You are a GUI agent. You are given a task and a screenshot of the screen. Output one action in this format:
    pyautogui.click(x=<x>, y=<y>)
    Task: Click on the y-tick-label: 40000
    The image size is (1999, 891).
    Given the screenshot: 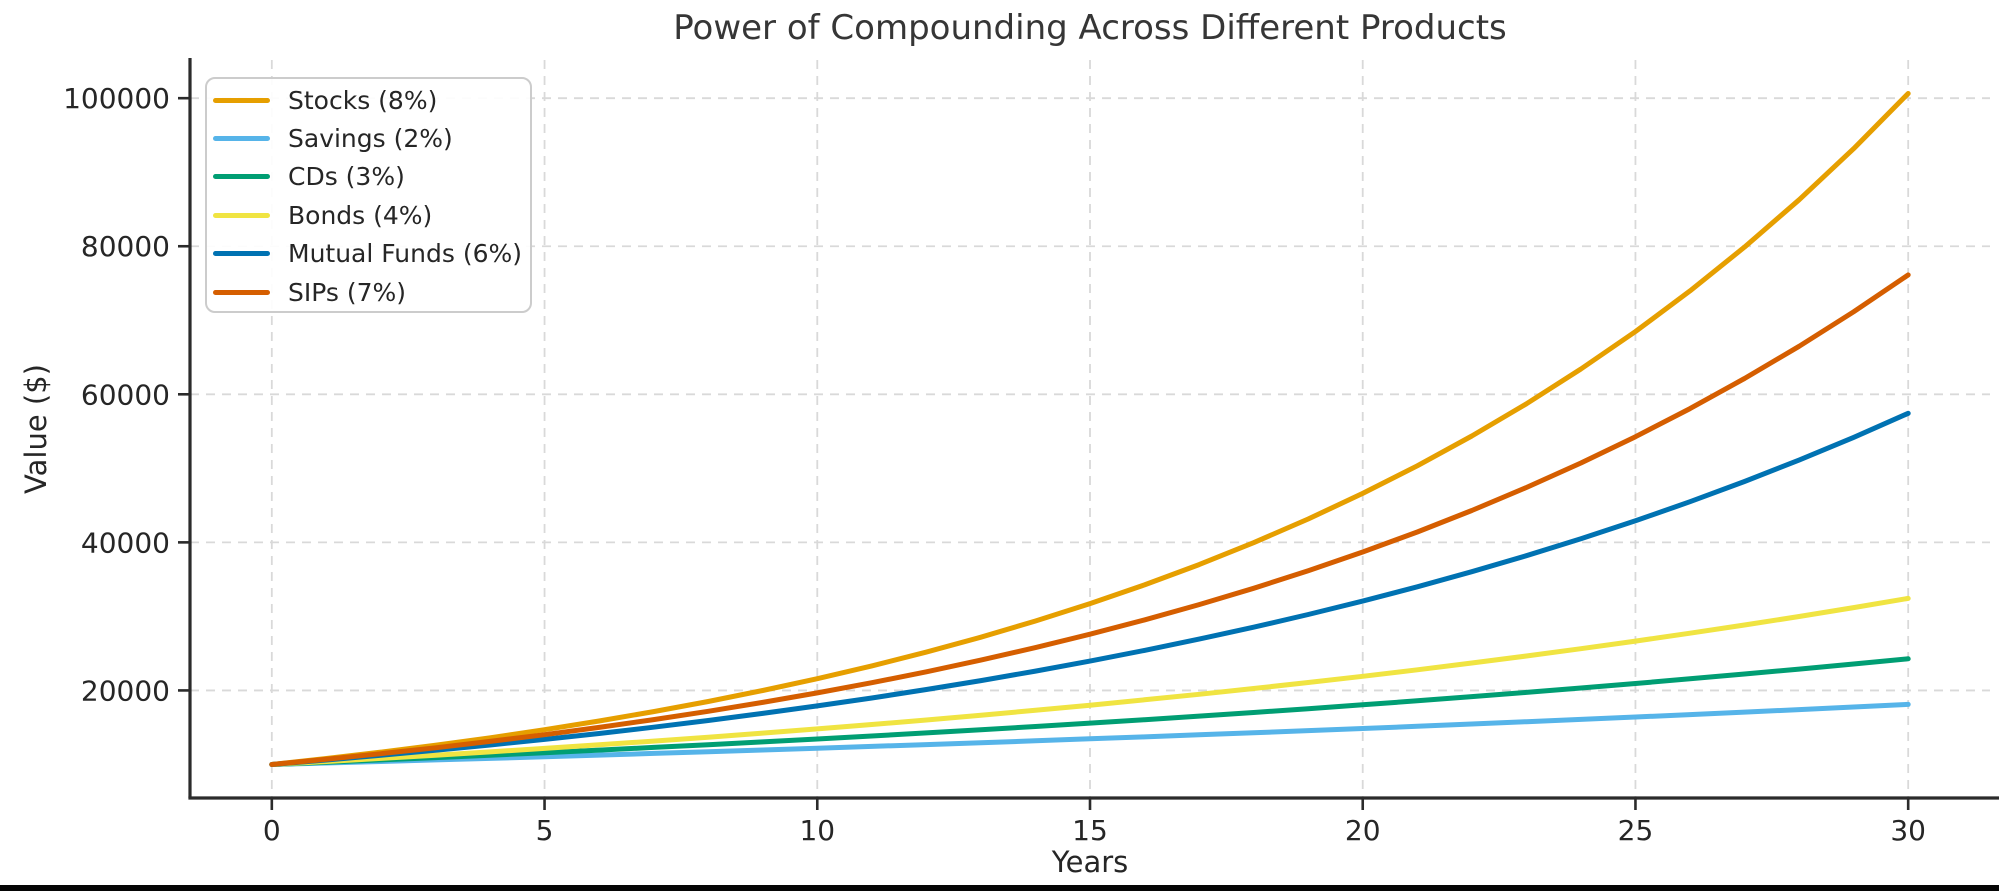 What is the action you would take?
    pyautogui.click(x=125, y=542)
    